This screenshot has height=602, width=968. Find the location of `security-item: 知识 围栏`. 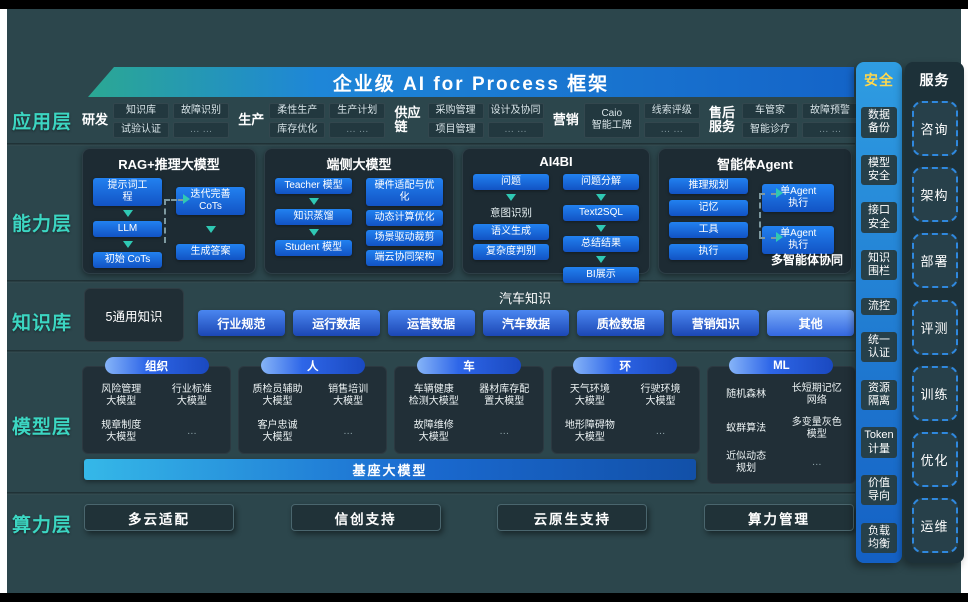

security-item: 知识 围栏 is located at coordinates (879, 265).